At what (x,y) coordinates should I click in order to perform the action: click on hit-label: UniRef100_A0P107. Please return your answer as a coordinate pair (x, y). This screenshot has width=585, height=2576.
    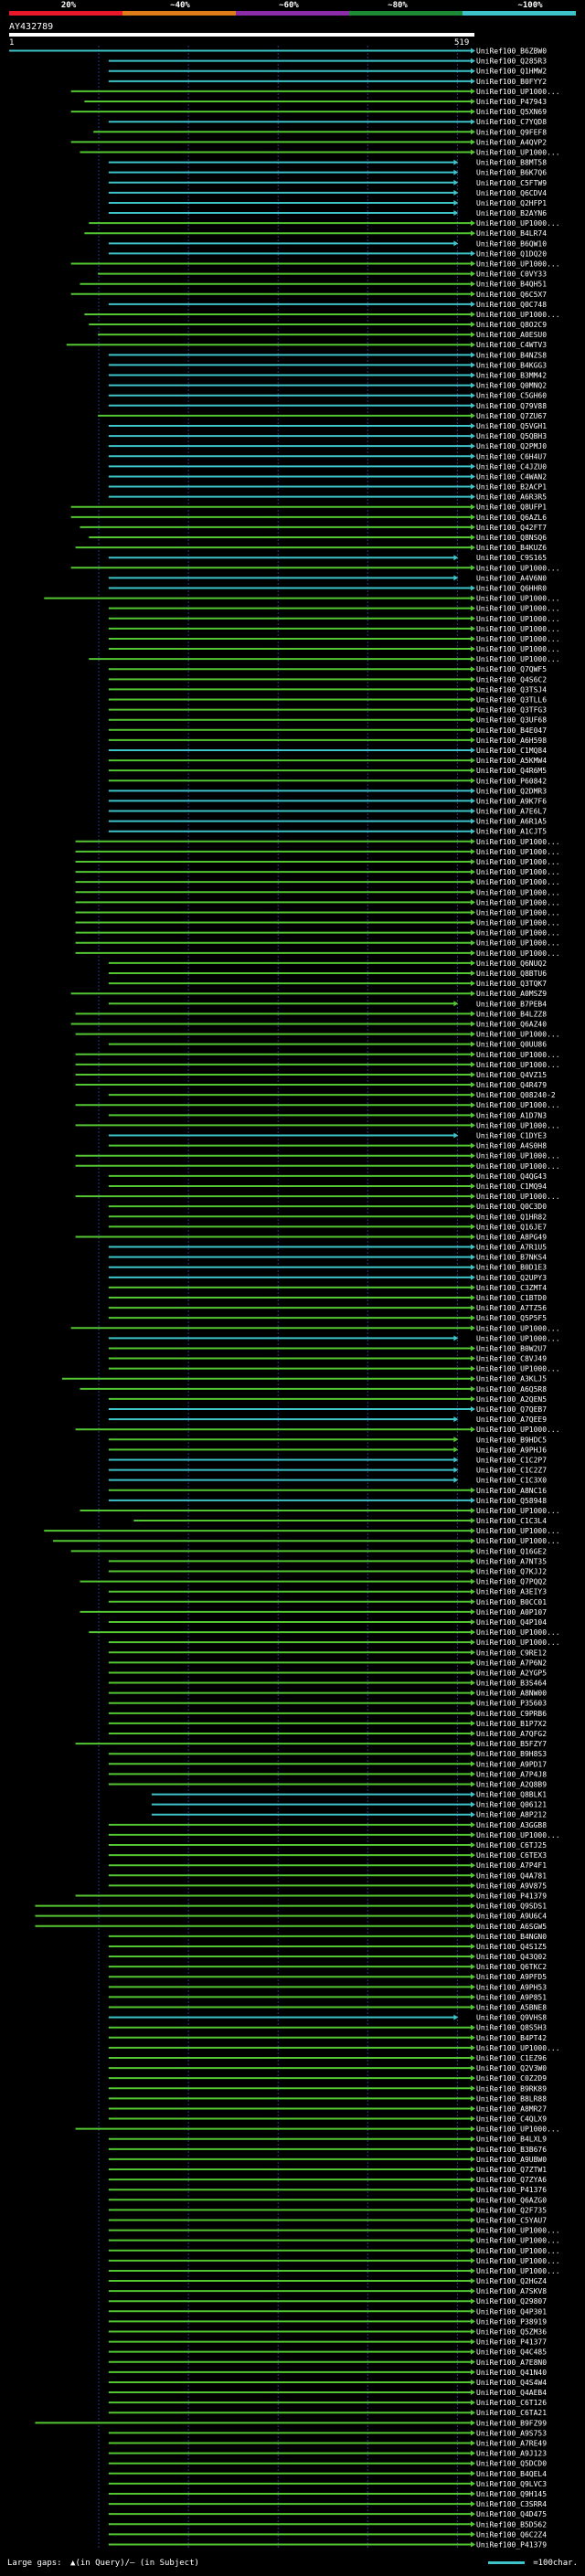
    Looking at the image, I should click on (512, 1612).